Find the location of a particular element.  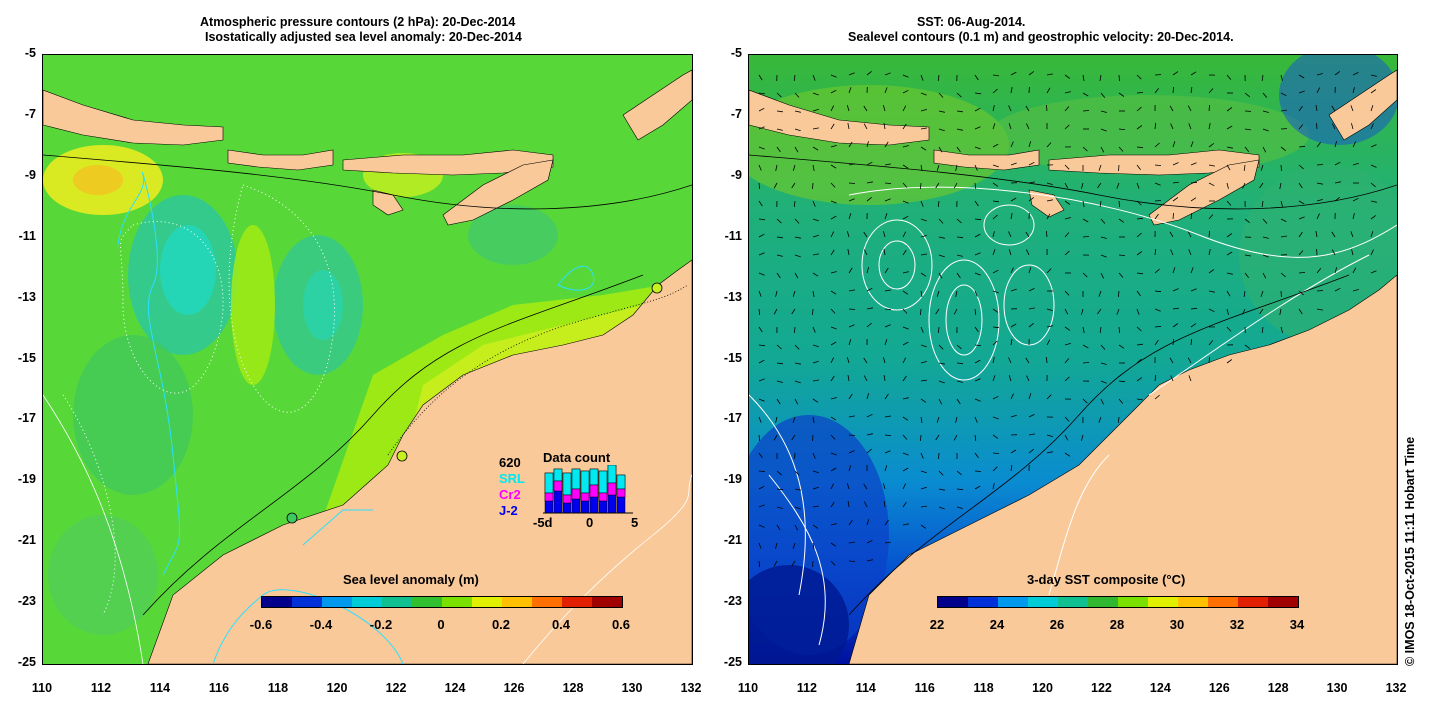

x-tick-label: 132 is located at coordinates (691, 688).